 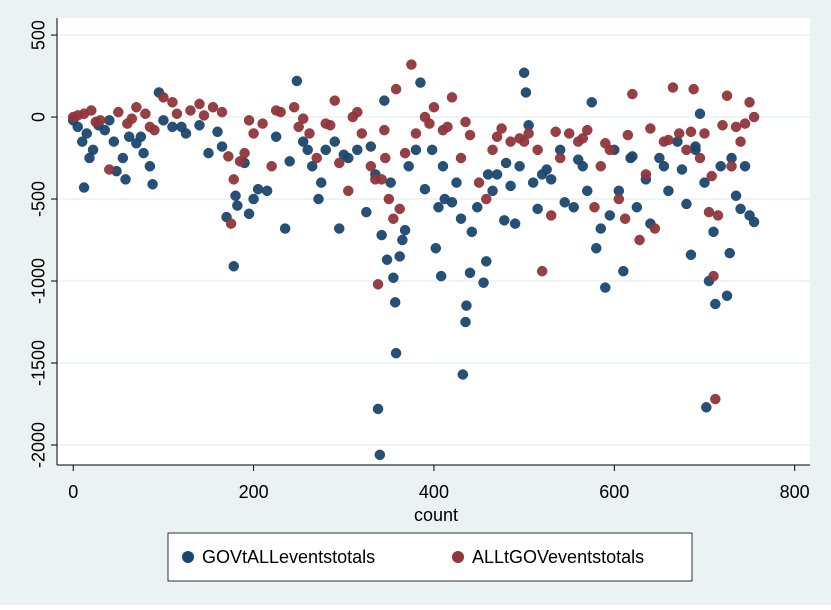 What do you see at coordinates (430, 557) in the screenshot?
I see `legend` at bounding box center [430, 557].